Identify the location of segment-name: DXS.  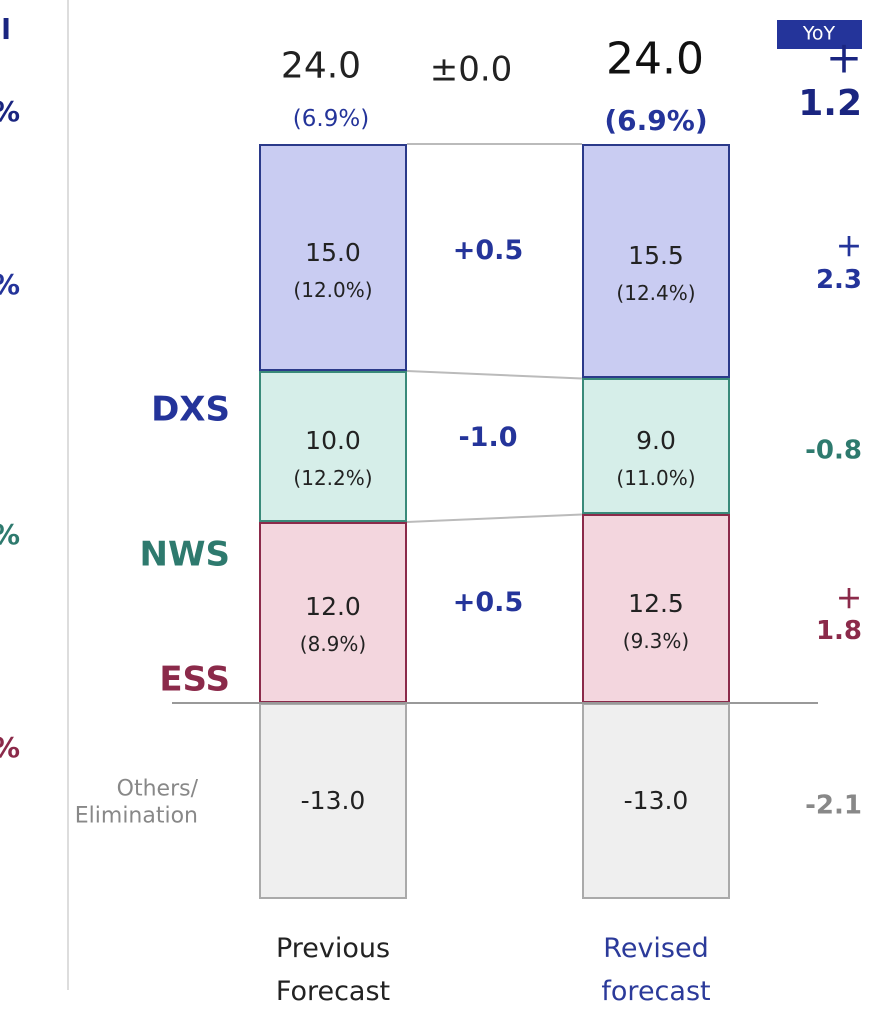
(190, 409).